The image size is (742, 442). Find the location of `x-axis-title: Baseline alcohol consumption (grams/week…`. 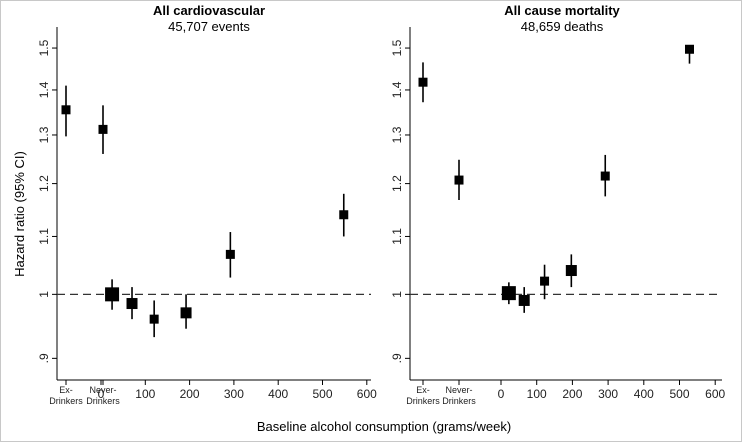

x-axis-title: Baseline alcohol consumption (grams/week… is located at coordinates (384, 426).